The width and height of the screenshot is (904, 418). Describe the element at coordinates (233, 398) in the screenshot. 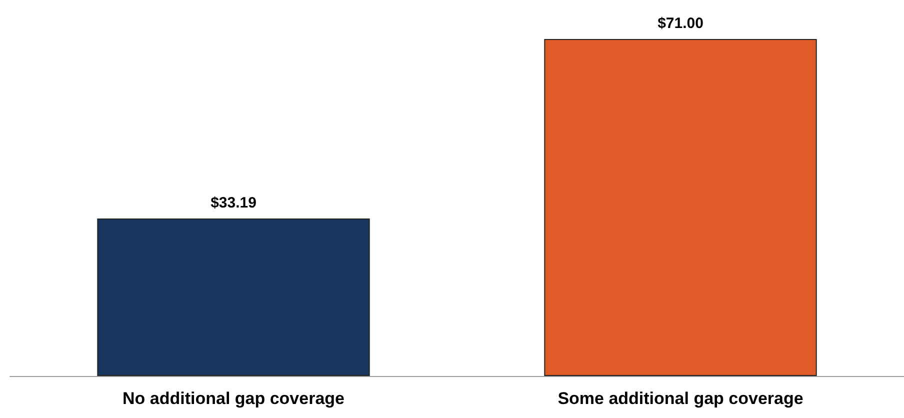

I see `x-tick-label: No additional gap coverage` at that location.